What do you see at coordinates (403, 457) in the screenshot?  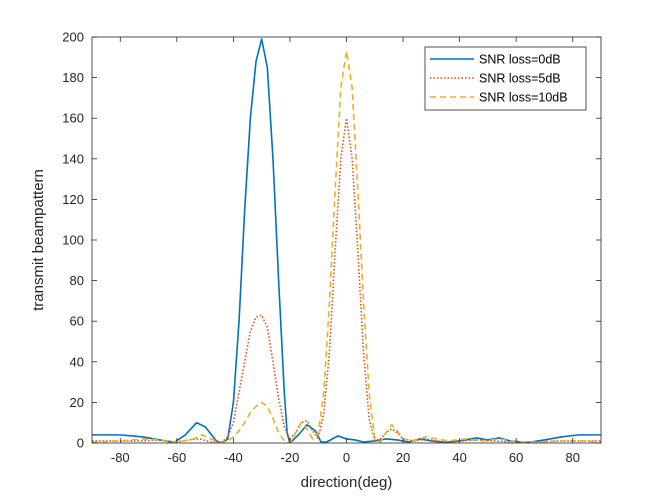 I see `x-tick-label: 20` at bounding box center [403, 457].